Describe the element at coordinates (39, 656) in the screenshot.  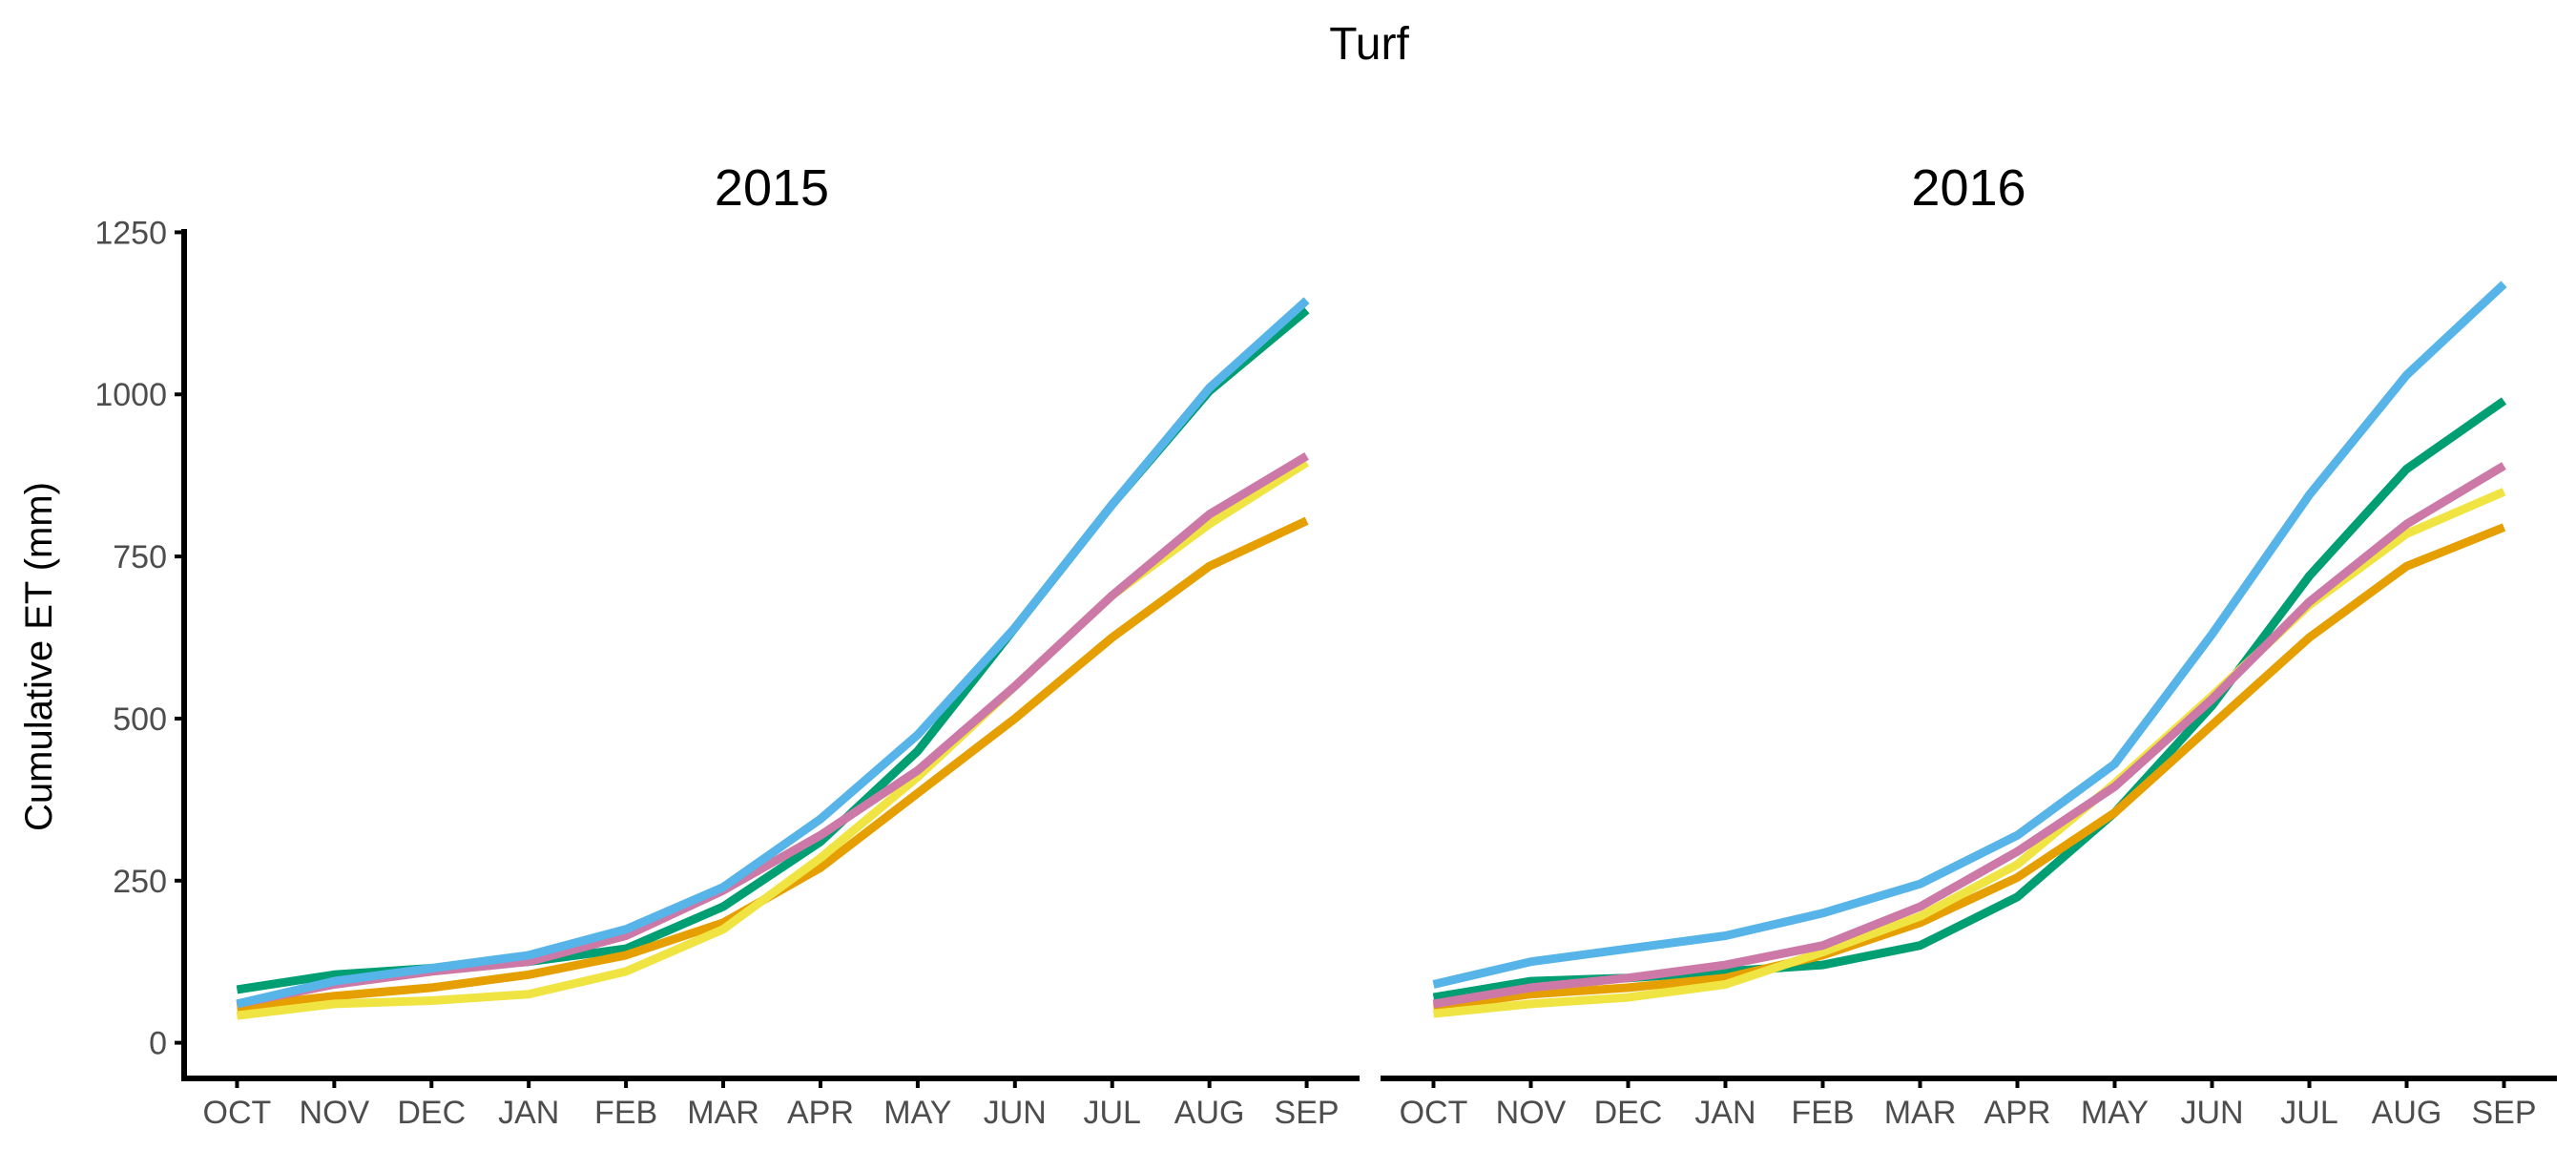
I see `y-axis-label: Cumulative ET (mm)` at that location.